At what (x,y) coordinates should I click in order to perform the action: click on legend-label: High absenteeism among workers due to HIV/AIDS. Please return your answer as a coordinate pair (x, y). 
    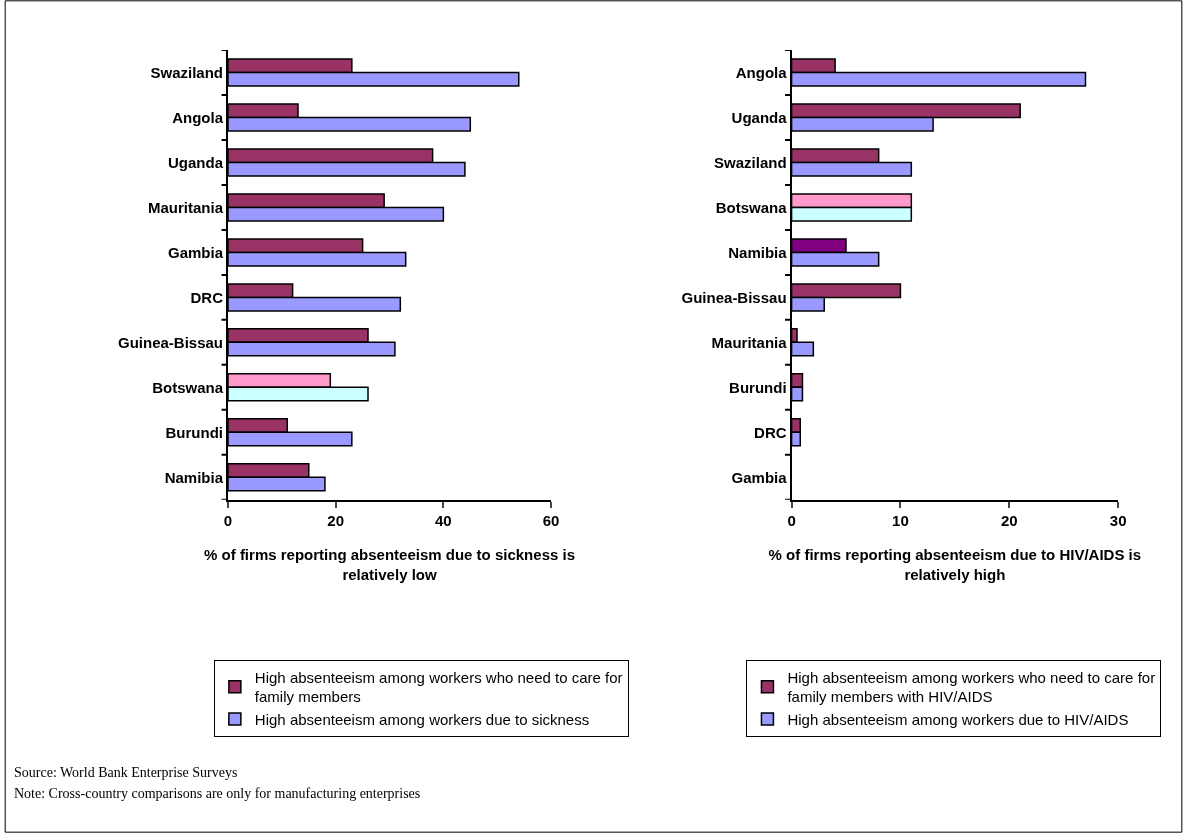
    Looking at the image, I should click on (958, 719).